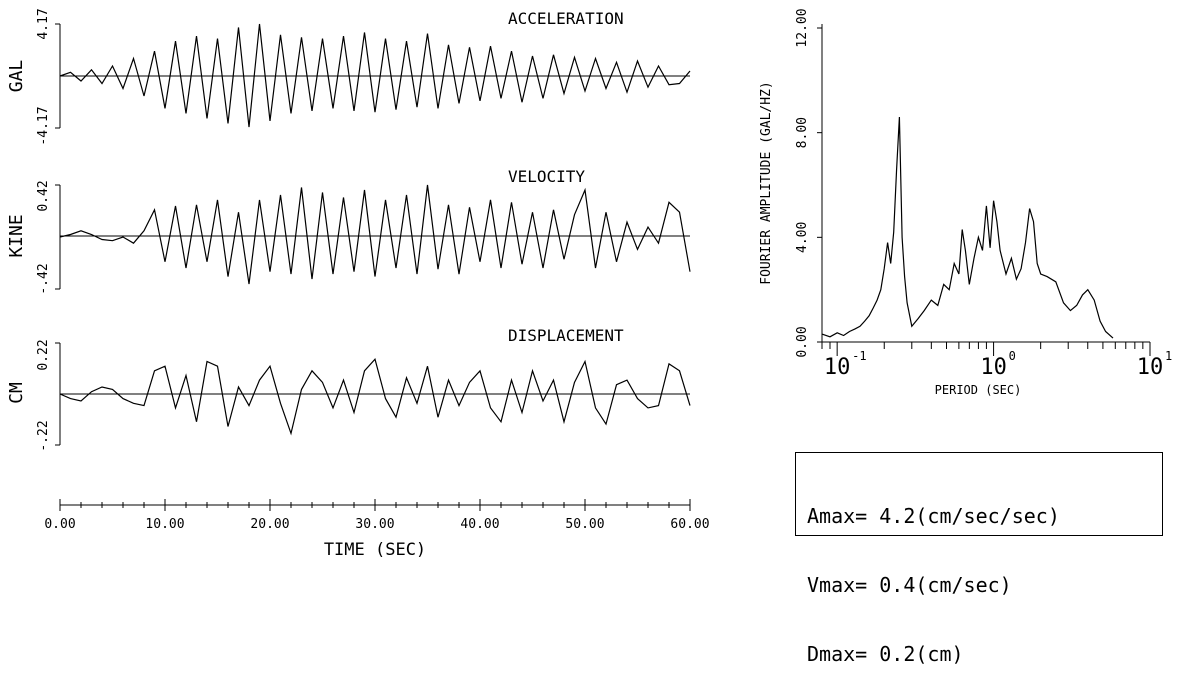  Describe the element at coordinates (43, 195) in the screenshot. I see `velocity-ytick-top: 0.42` at that location.